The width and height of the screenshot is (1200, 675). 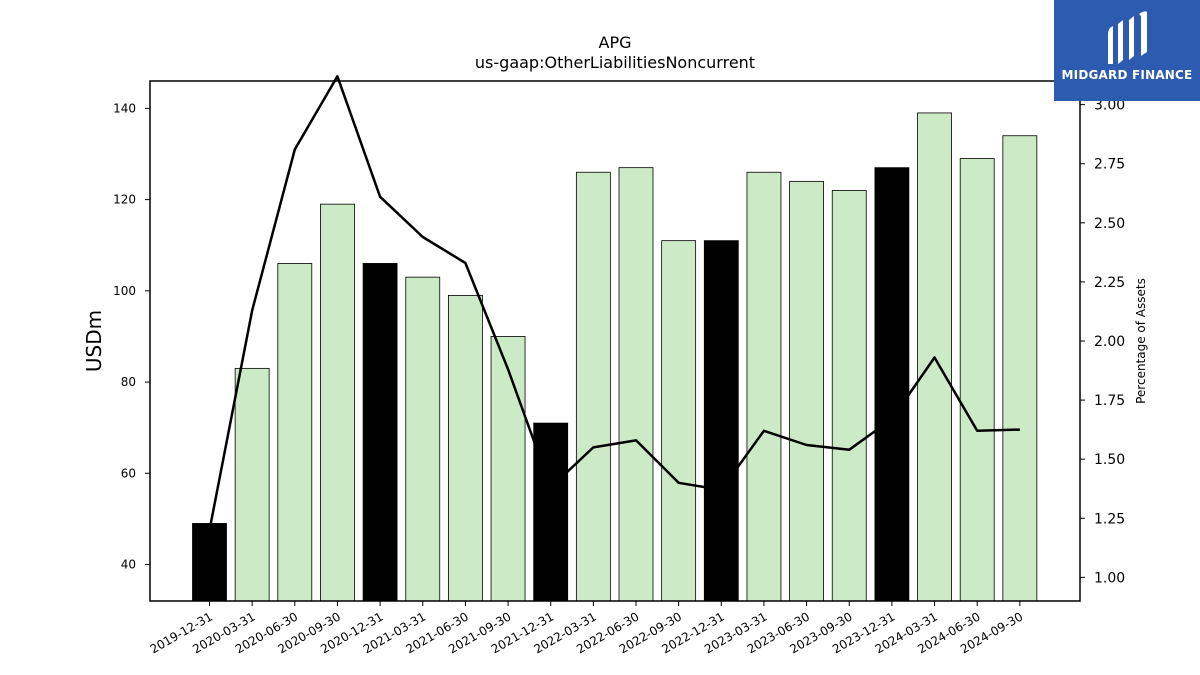 I want to click on y2-tick-label: 2.25, so click(x=1109, y=283).